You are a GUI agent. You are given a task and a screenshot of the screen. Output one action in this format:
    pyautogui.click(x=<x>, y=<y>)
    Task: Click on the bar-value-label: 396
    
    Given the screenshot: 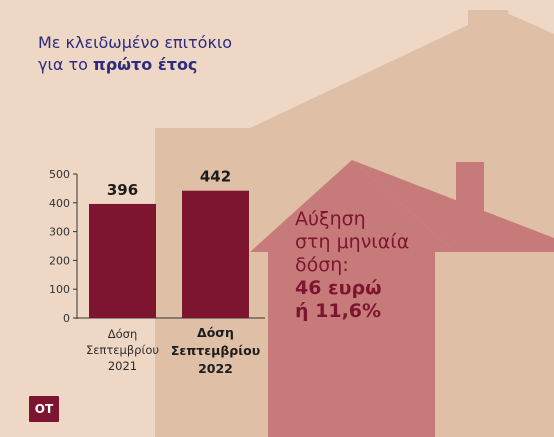 What is the action you would take?
    pyautogui.click(x=122, y=190)
    